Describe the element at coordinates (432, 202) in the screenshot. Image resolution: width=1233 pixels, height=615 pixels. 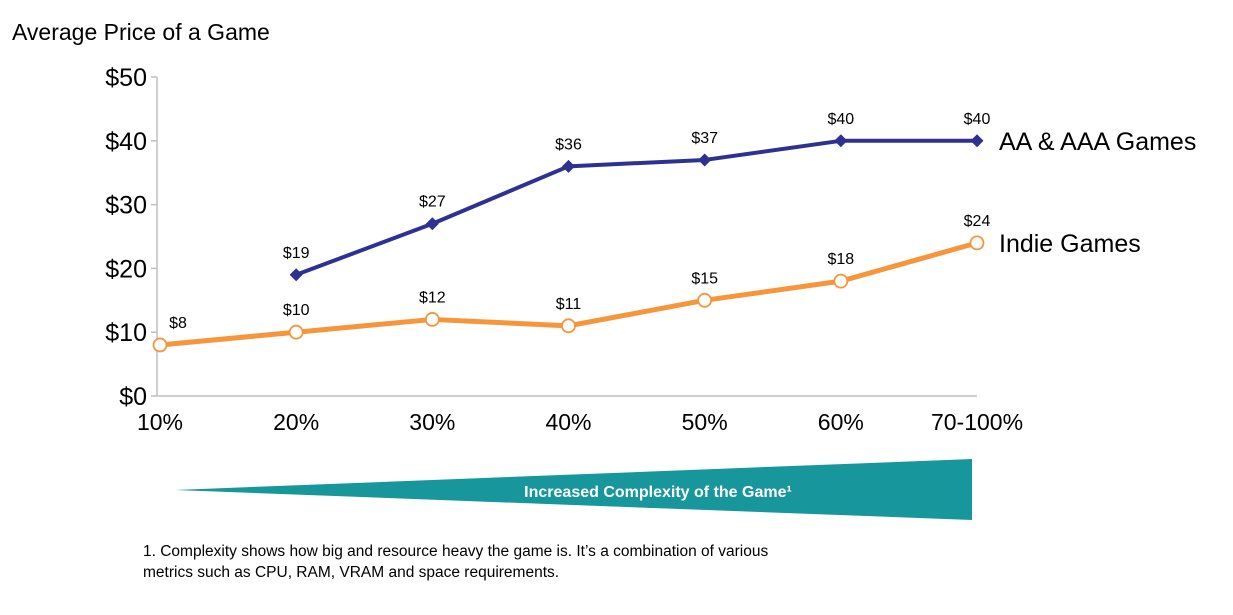
I see `data-label: $27` at that location.